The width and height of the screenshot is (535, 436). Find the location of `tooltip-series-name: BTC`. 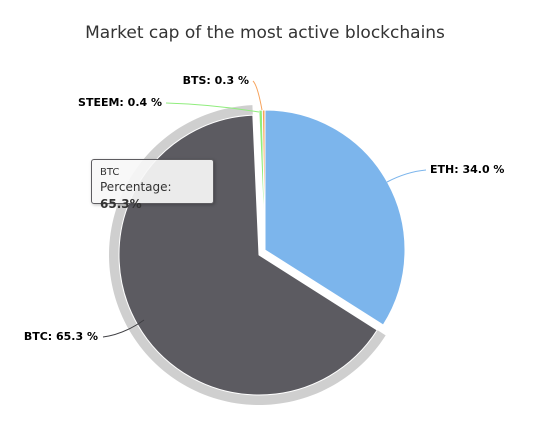

tooltip-series-name: BTC is located at coordinates (110, 172).